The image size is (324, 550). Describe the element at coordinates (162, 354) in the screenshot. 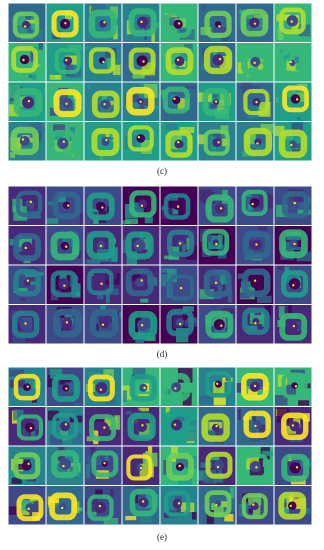

I see `panel-label: (d)` at that location.